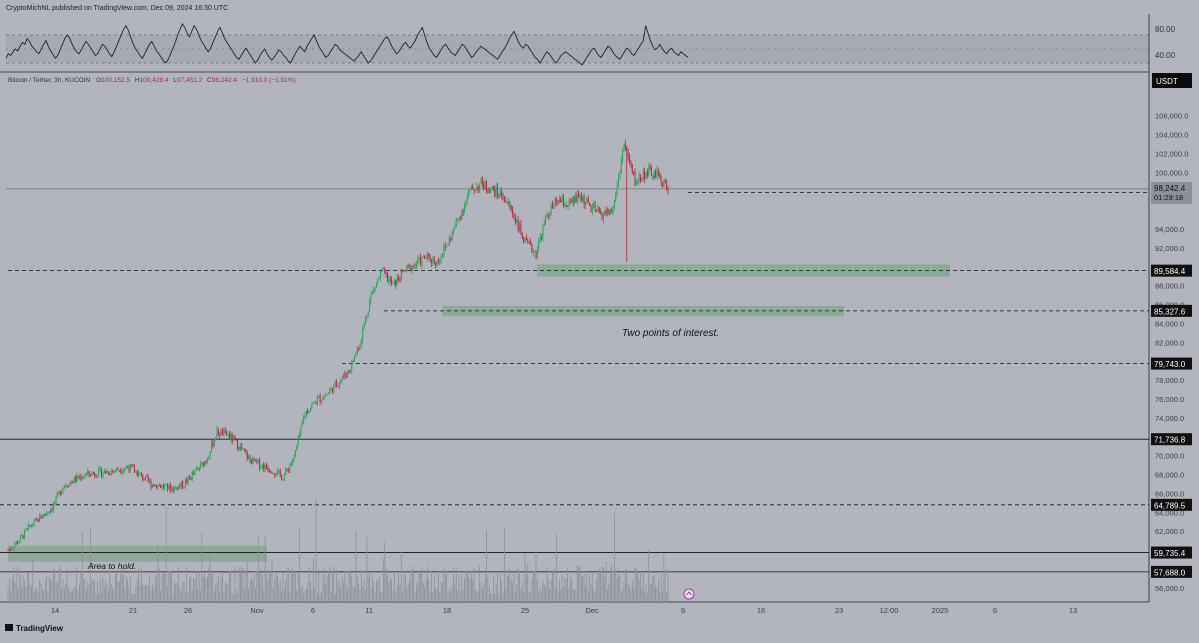 The height and width of the screenshot is (643, 1199). What do you see at coordinates (1169, 399) in the screenshot?
I see `price-tick-label: 76,000.0` at bounding box center [1169, 399].